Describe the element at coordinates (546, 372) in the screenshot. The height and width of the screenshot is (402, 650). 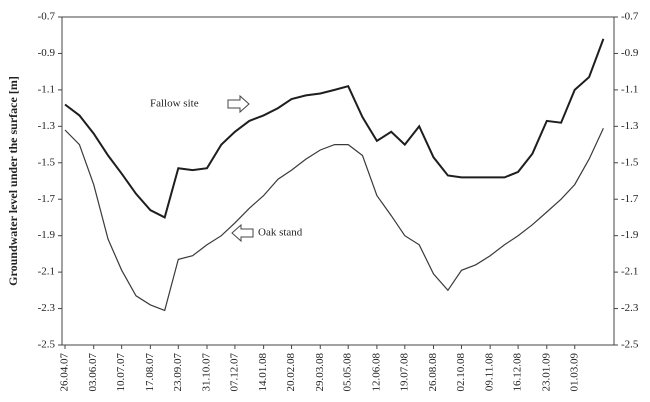
I see `x-tick-label: 23.01.09` at that location.